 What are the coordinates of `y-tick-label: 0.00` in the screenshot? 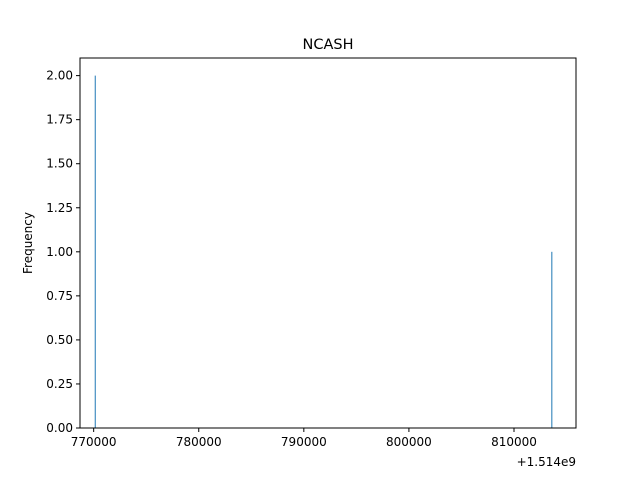 It's located at (59, 428).